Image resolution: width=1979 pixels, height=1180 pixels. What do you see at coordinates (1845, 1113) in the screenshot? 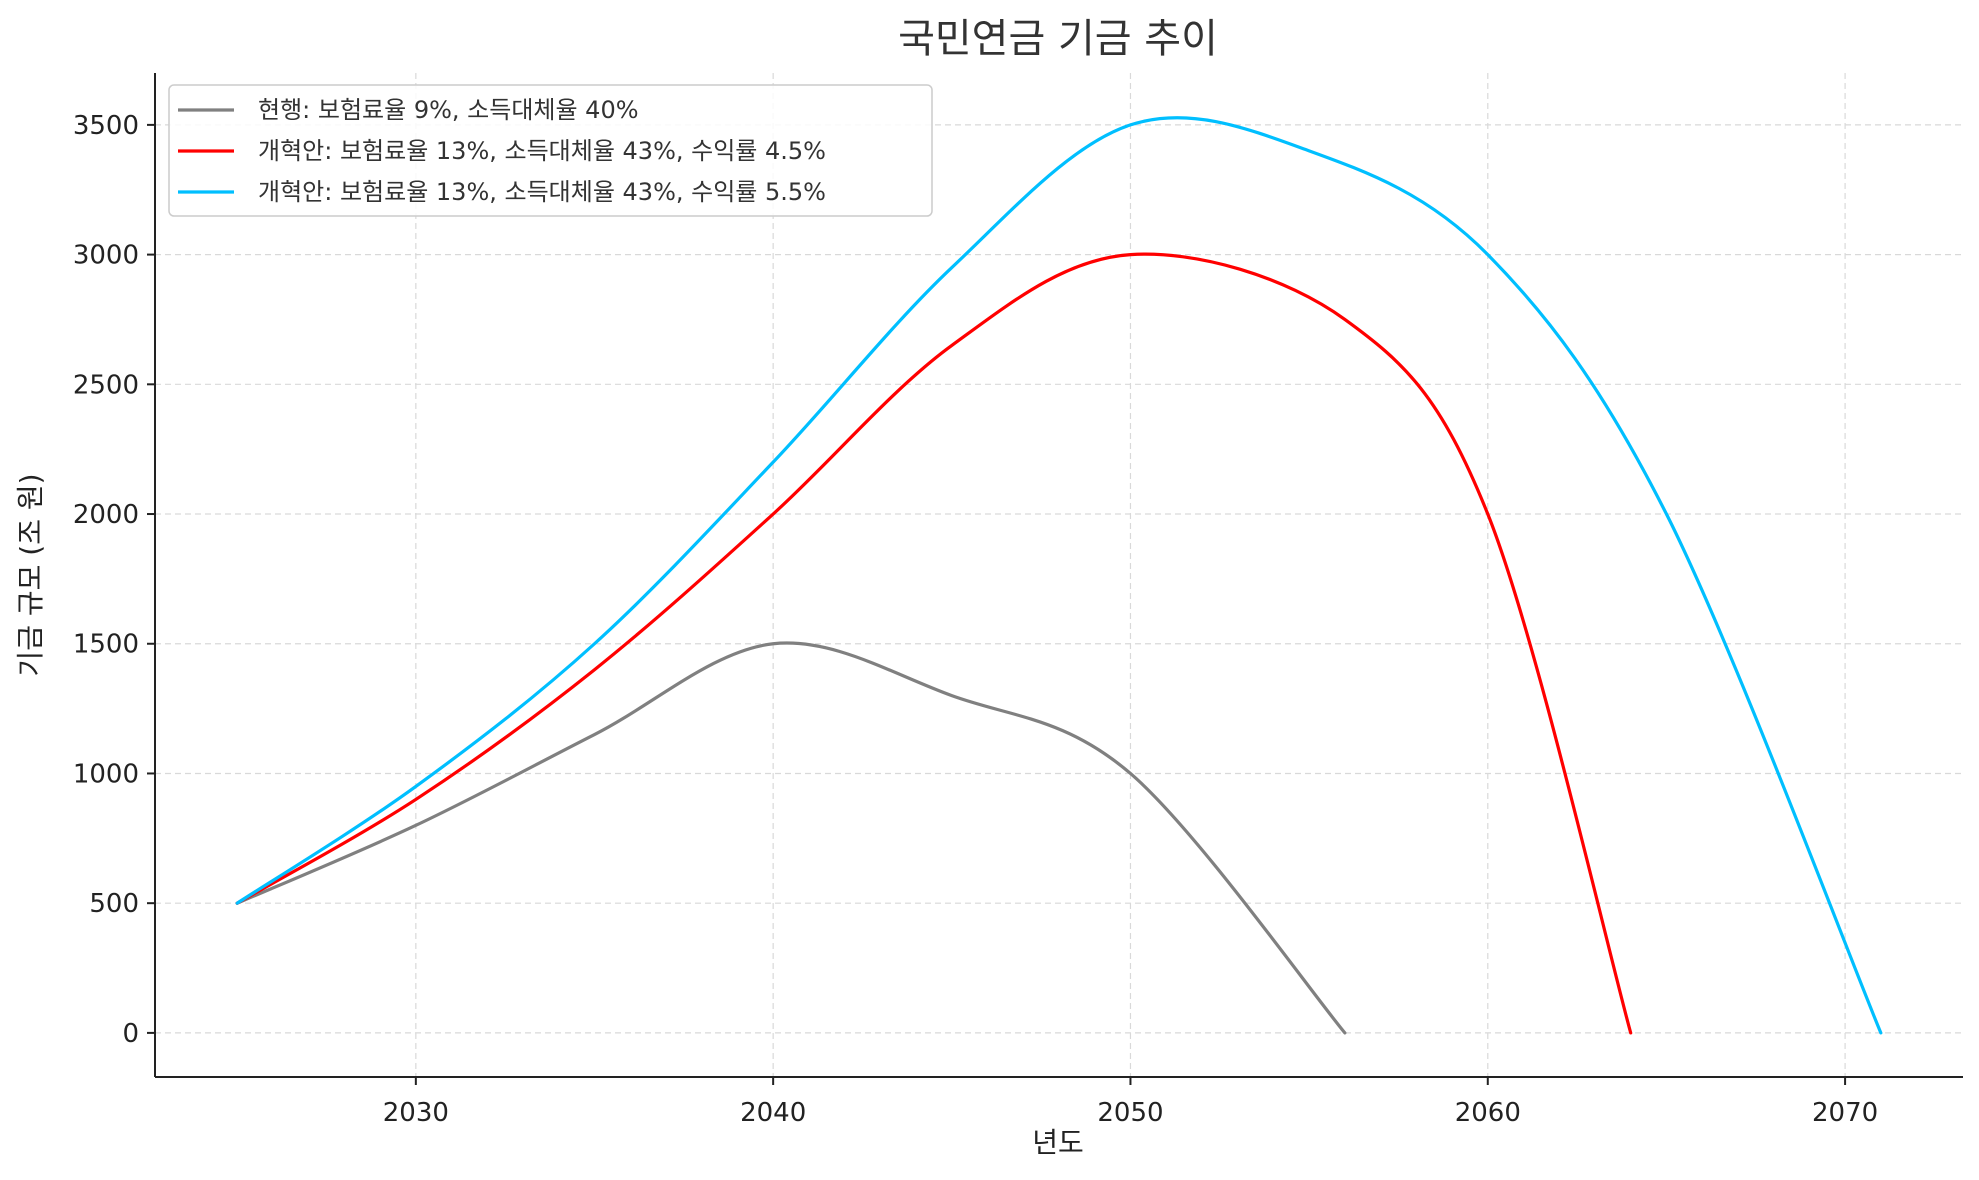
I see `x-tick-label: 2070` at bounding box center [1845, 1113].